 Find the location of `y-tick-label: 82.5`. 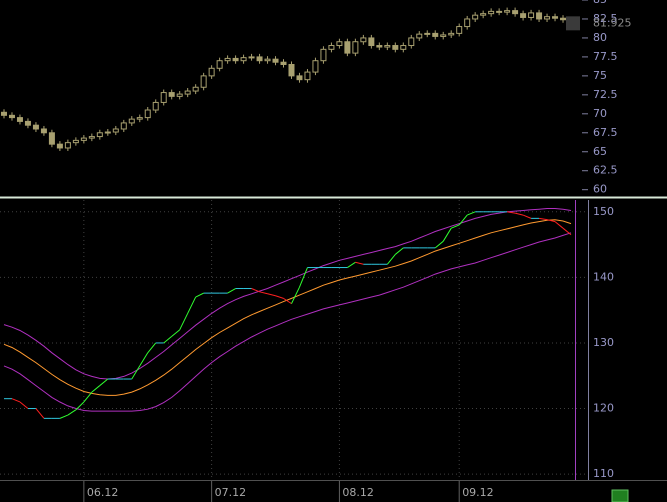

y-tick-label: 82.5 is located at coordinates (605, 18).